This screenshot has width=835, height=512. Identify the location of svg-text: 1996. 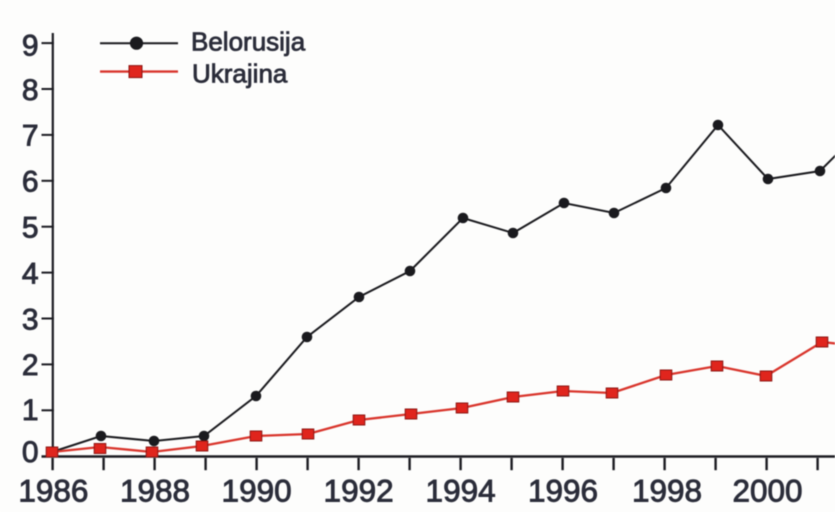
(563, 491).